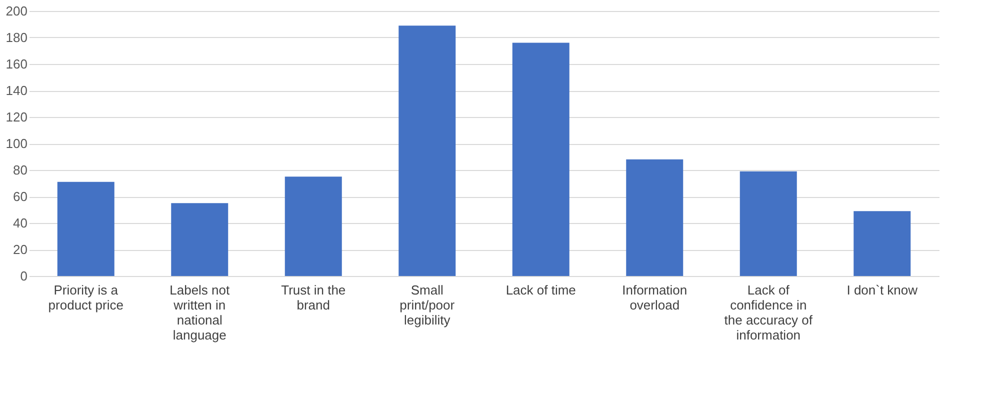 The image size is (989, 410). Describe the element at coordinates (86, 297) in the screenshot. I see `x-tick-label: Priority is a product price` at that location.